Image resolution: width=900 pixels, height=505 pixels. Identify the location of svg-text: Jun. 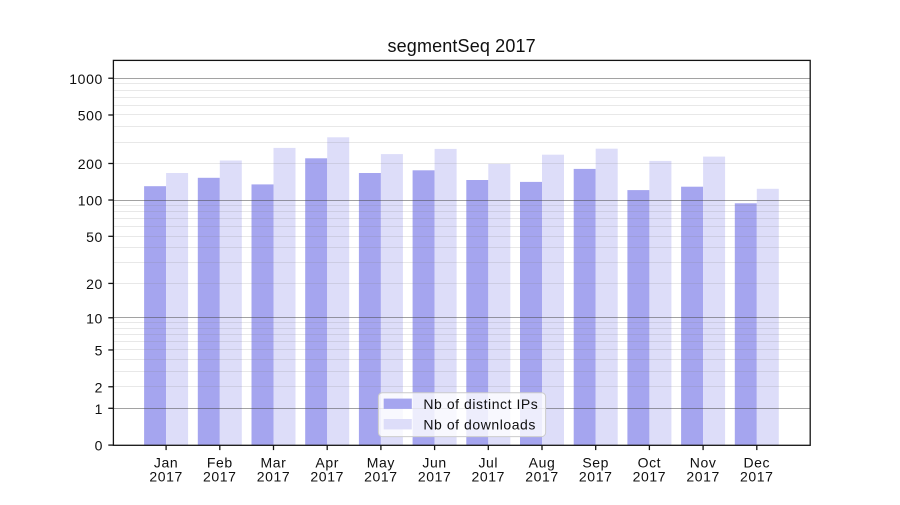
(434, 462).